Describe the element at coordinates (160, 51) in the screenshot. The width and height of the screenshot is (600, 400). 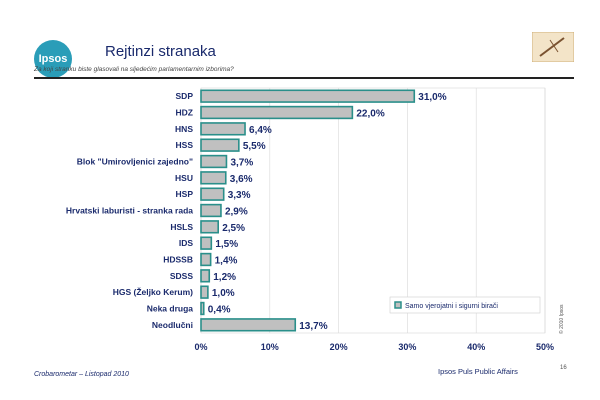
I see `page-title: Rejtinzi stranaka` at that location.